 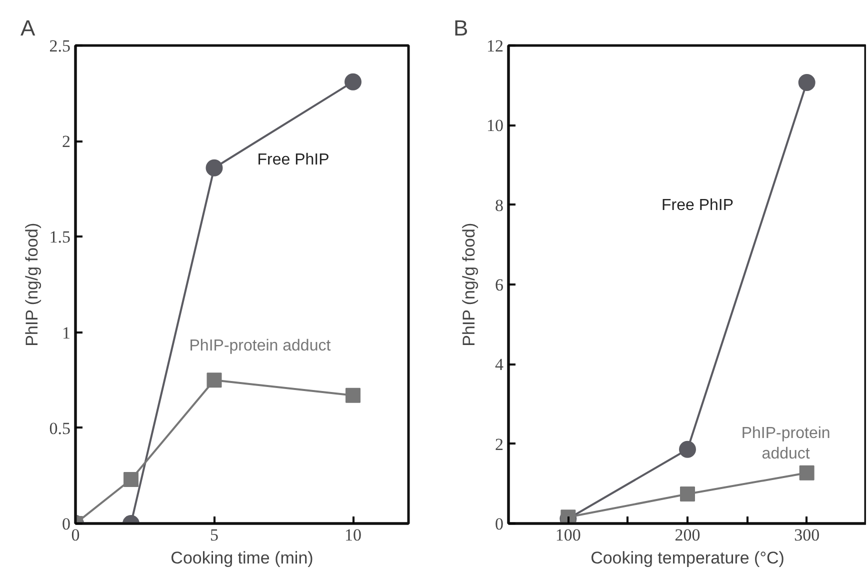 What do you see at coordinates (495, 126) in the screenshot?
I see `y-tick-label: 10` at bounding box center [495, 126].